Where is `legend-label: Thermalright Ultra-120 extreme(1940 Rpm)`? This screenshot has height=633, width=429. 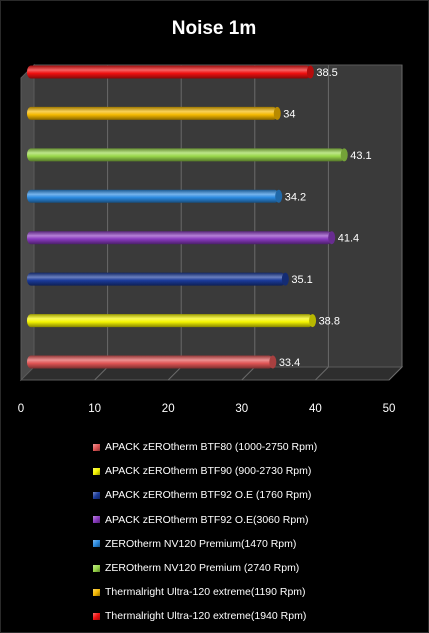 legend-label: Thermalright Ultra-120 extreme(1940 Rpm) is located at coordinates (206, 616).